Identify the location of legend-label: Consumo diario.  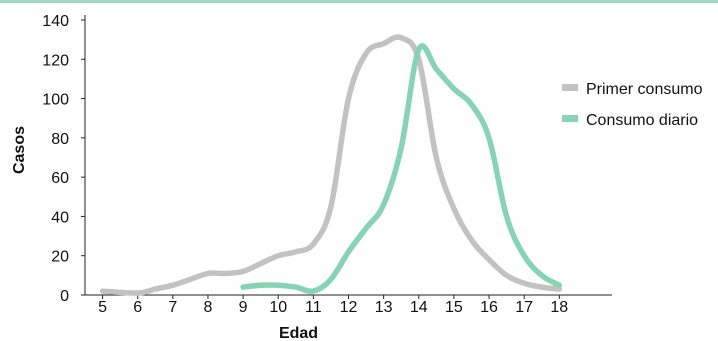
(642, 120).